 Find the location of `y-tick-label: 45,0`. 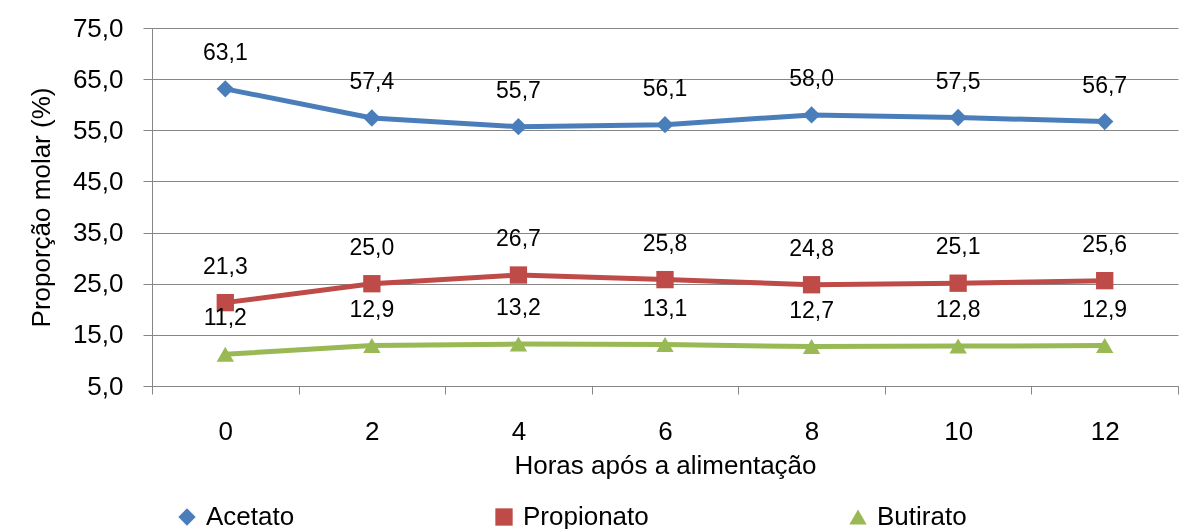

y-tick-label: 45,0 is located at coordinates (98, 180).